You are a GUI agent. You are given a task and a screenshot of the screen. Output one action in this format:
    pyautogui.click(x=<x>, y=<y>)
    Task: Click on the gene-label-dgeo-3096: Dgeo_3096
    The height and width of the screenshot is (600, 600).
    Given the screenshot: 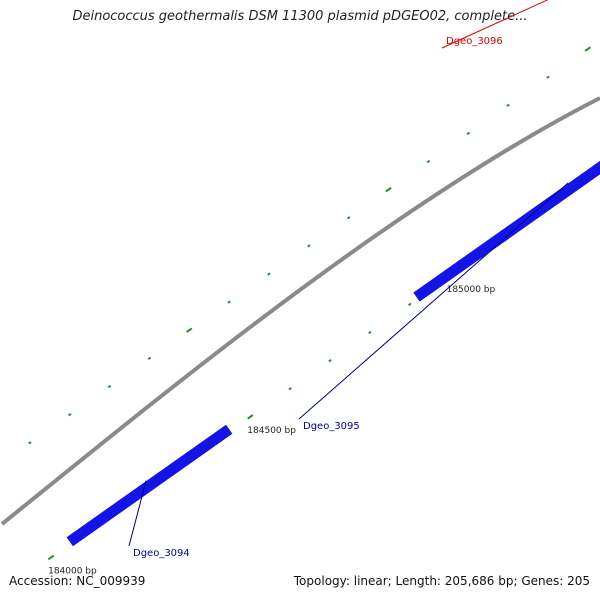 What is the action you would take?
    pyautogui.click(x=474, y=41)
    